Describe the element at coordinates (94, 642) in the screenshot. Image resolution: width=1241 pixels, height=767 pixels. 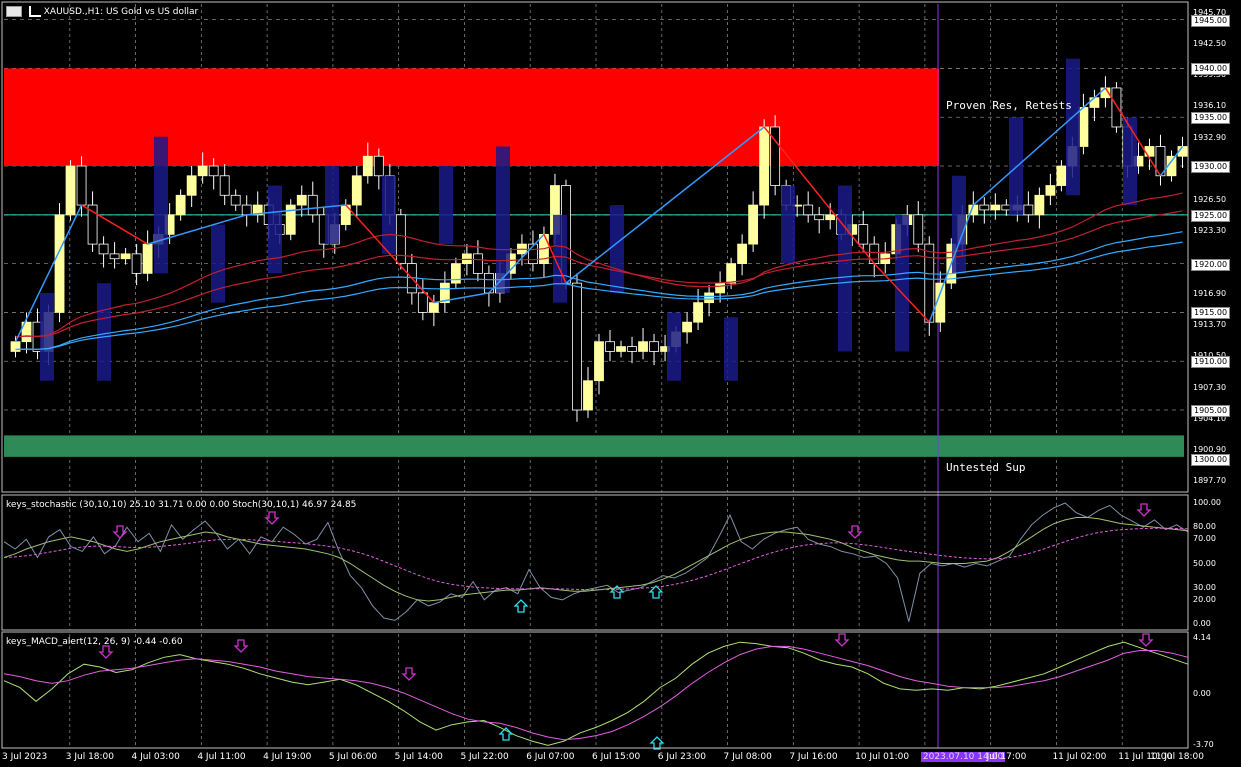
I see `macd-label: keys_MACD_alert(12, 26, 9) -0.44 -0.60` at that location.